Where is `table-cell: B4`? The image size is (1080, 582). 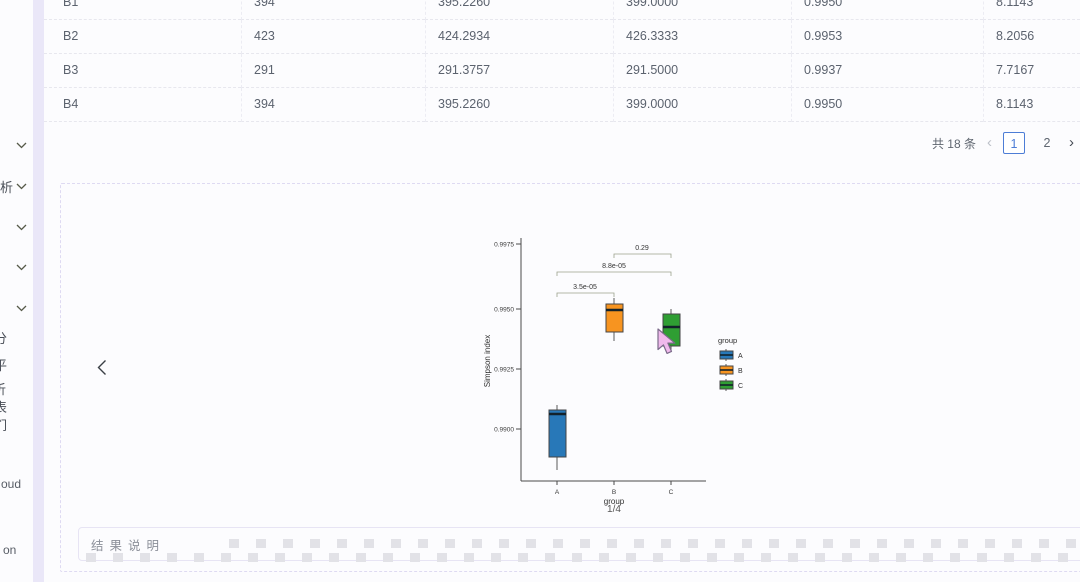
table-cell: B4 is located at coordinates (142, 105).